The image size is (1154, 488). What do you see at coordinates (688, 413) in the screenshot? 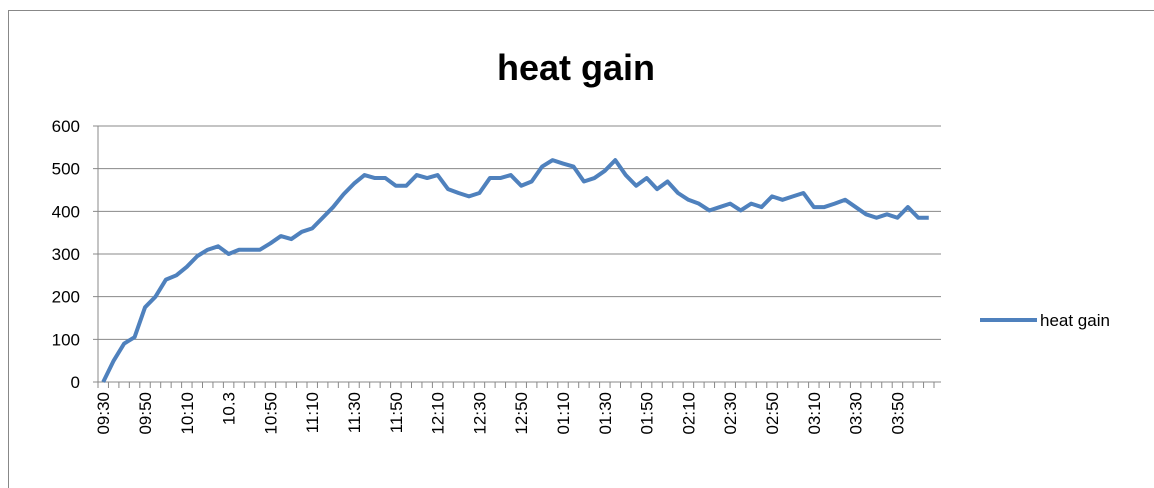
I see `x-tick-label: 02:10` at bounding box center [688, 413].